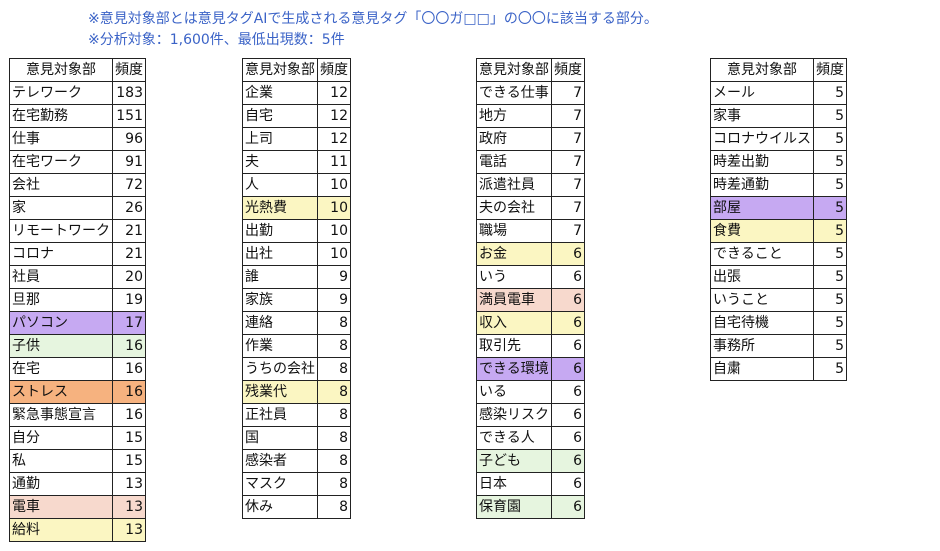 The image size is (940, 551). I want to click on table-row: 保育園 6, so click(530, 507).